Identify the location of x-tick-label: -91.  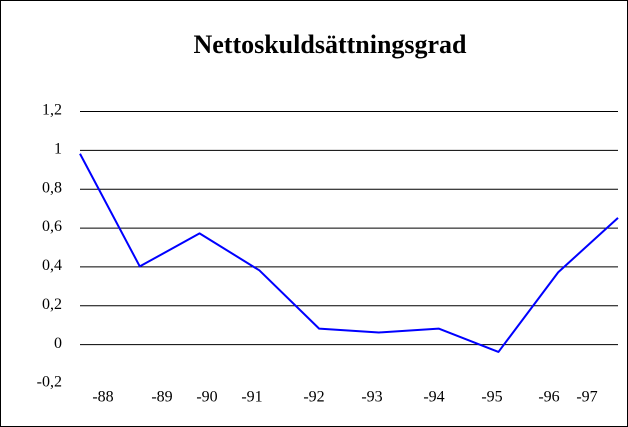
(251, 397).